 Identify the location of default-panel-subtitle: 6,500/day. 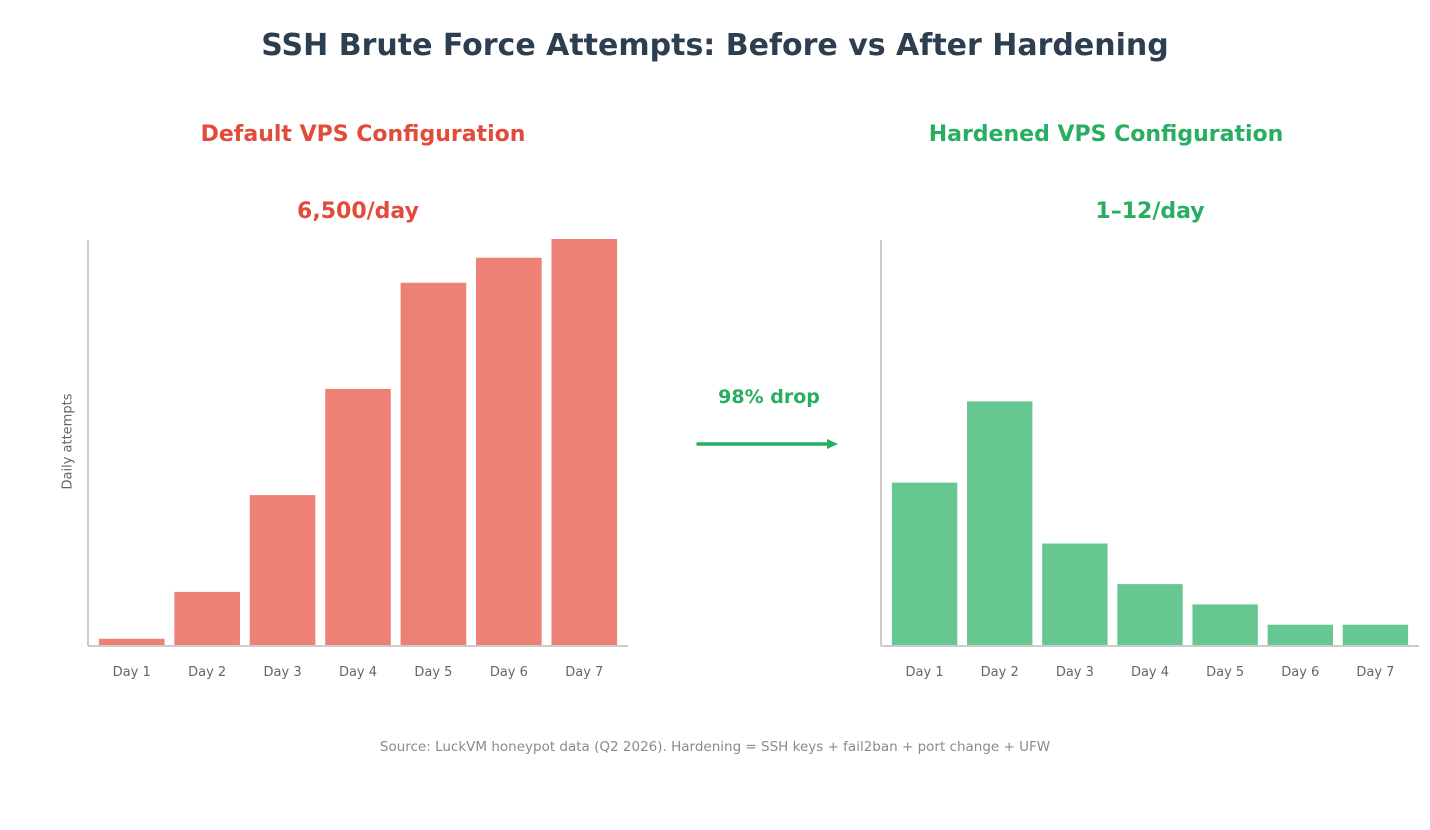
(358, 211).